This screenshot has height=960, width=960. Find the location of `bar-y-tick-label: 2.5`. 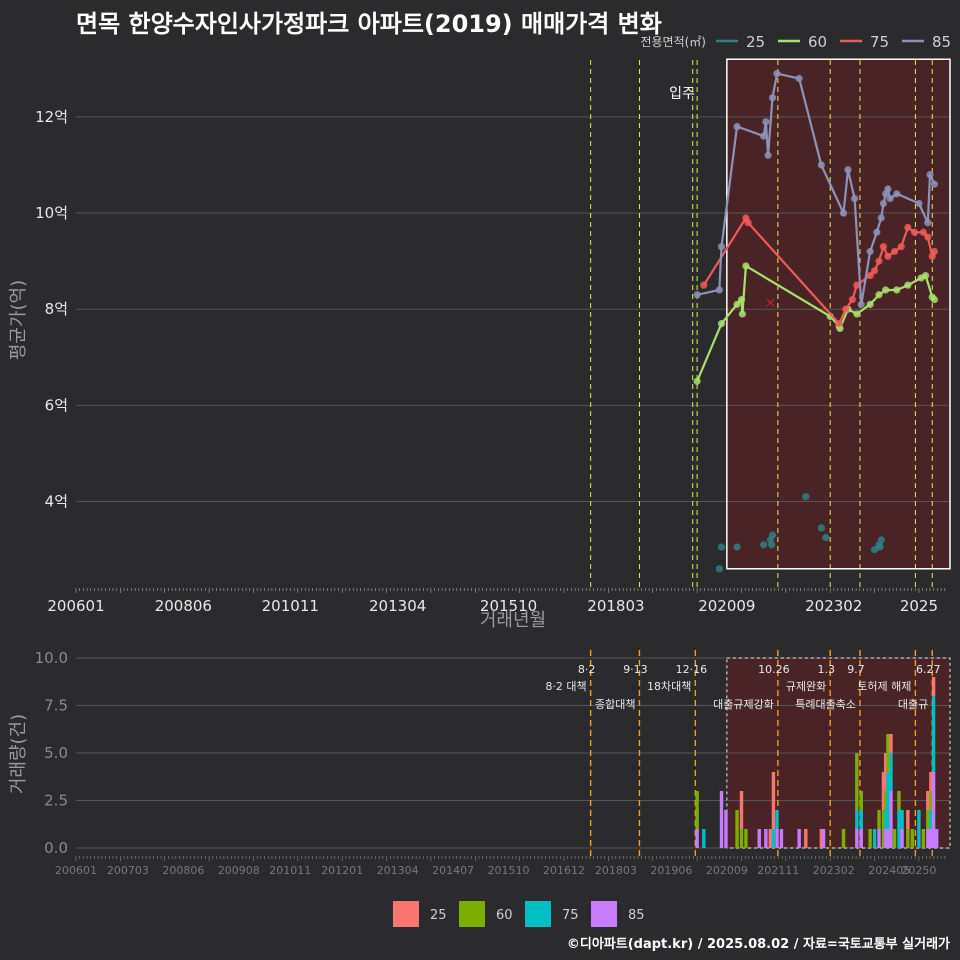

bar-y-tick-label: 2.5 is located at coordinates (56, 801).